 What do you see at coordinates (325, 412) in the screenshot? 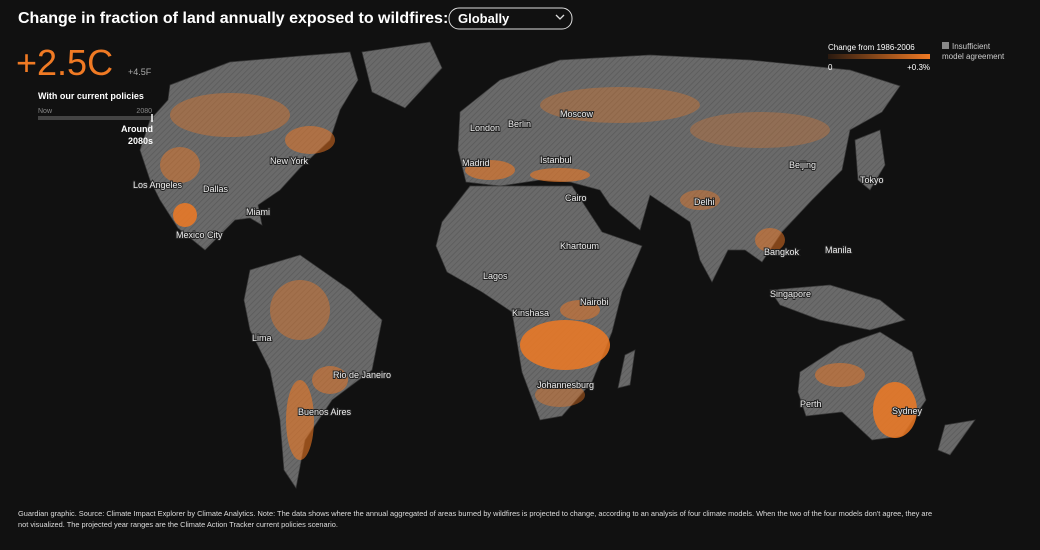
I see `city-label: Buenos Aires` at bounding box center [325, 412].